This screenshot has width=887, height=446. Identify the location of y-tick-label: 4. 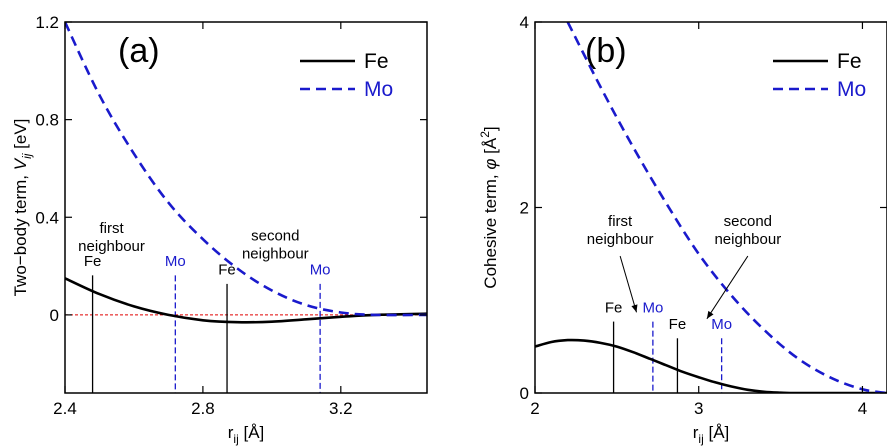
(524, 22).